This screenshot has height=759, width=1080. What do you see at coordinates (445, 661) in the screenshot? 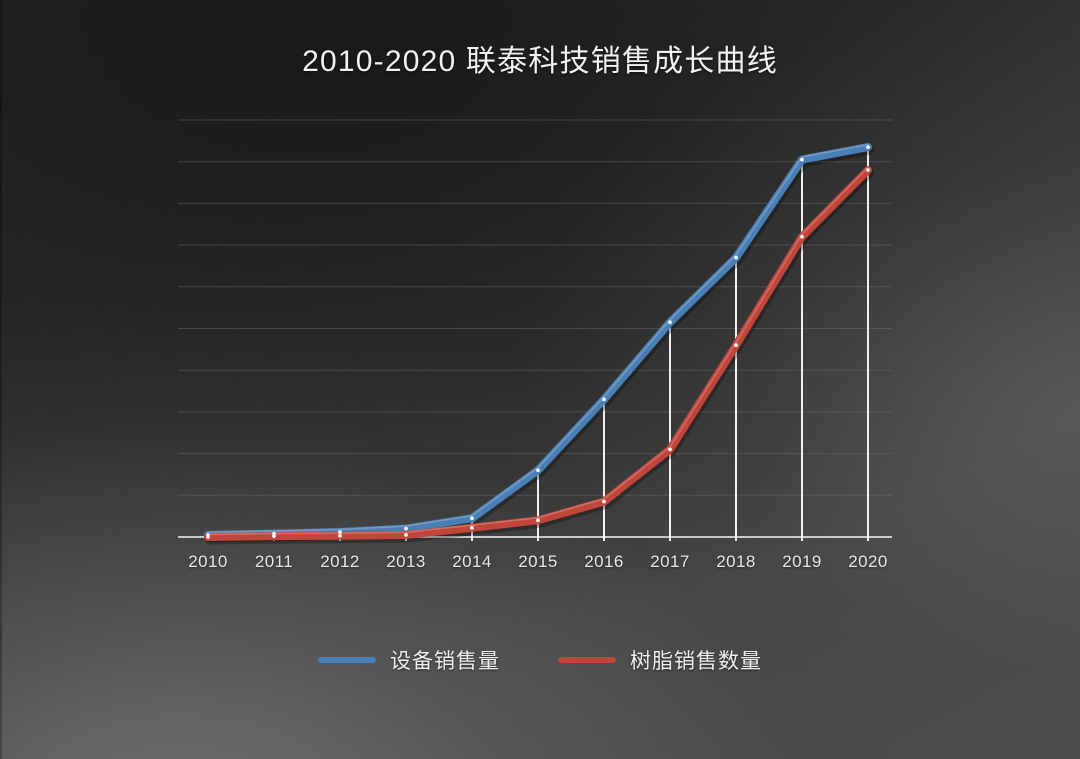
I see `legend-label: 设备销售量` at bounding box center [445, 661].